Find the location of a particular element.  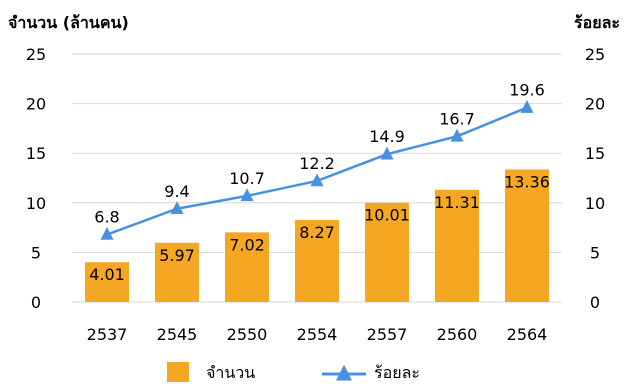

y-left-tick-label: 5 is located at coordinates (36, 252).